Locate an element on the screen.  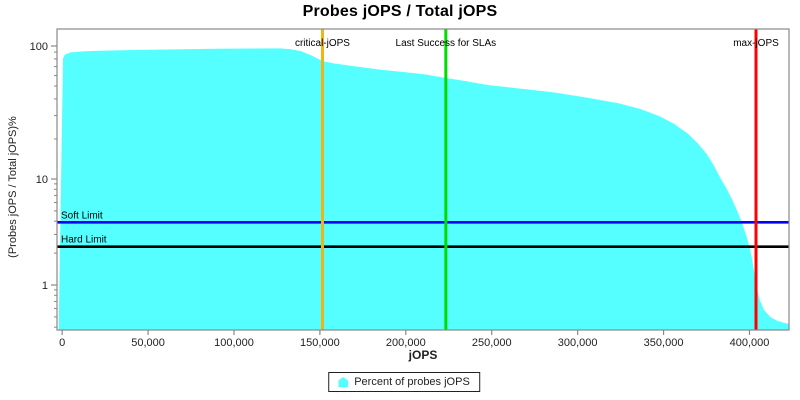
y-axis-tick-label: 100 is located at coordinates (39, 47).